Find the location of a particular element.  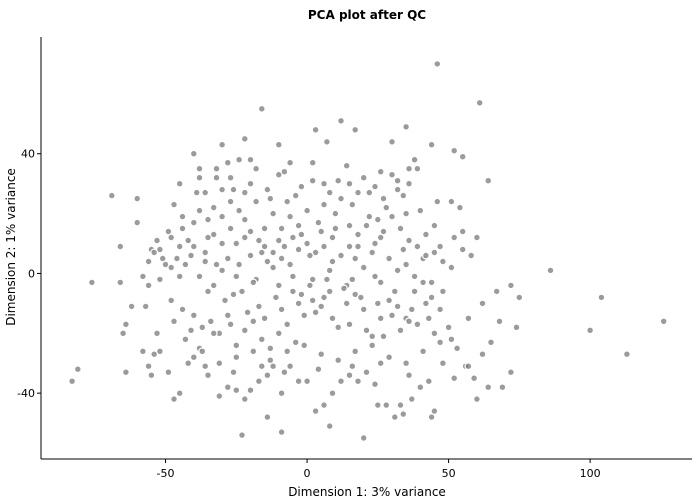

y-axis-title: Dimension 2: 1% variance is located at coordinates (11, 247).